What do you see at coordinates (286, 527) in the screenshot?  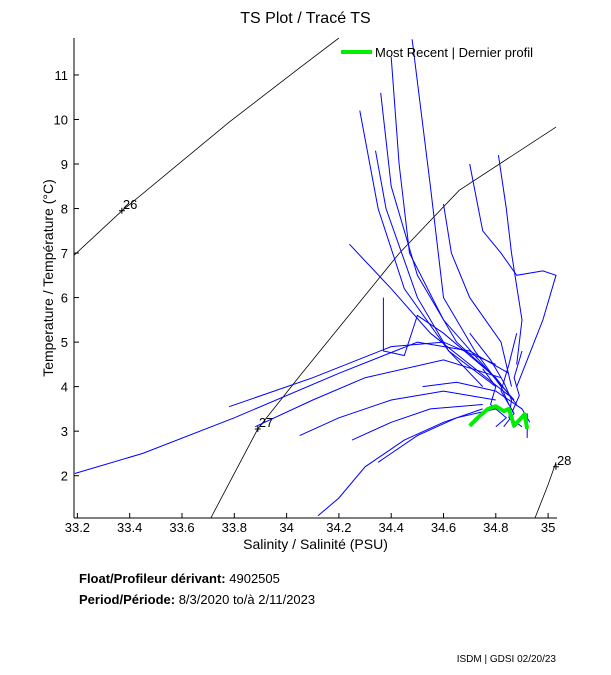 I see `x-tick-label: 34` at bounding box center [286, 527].